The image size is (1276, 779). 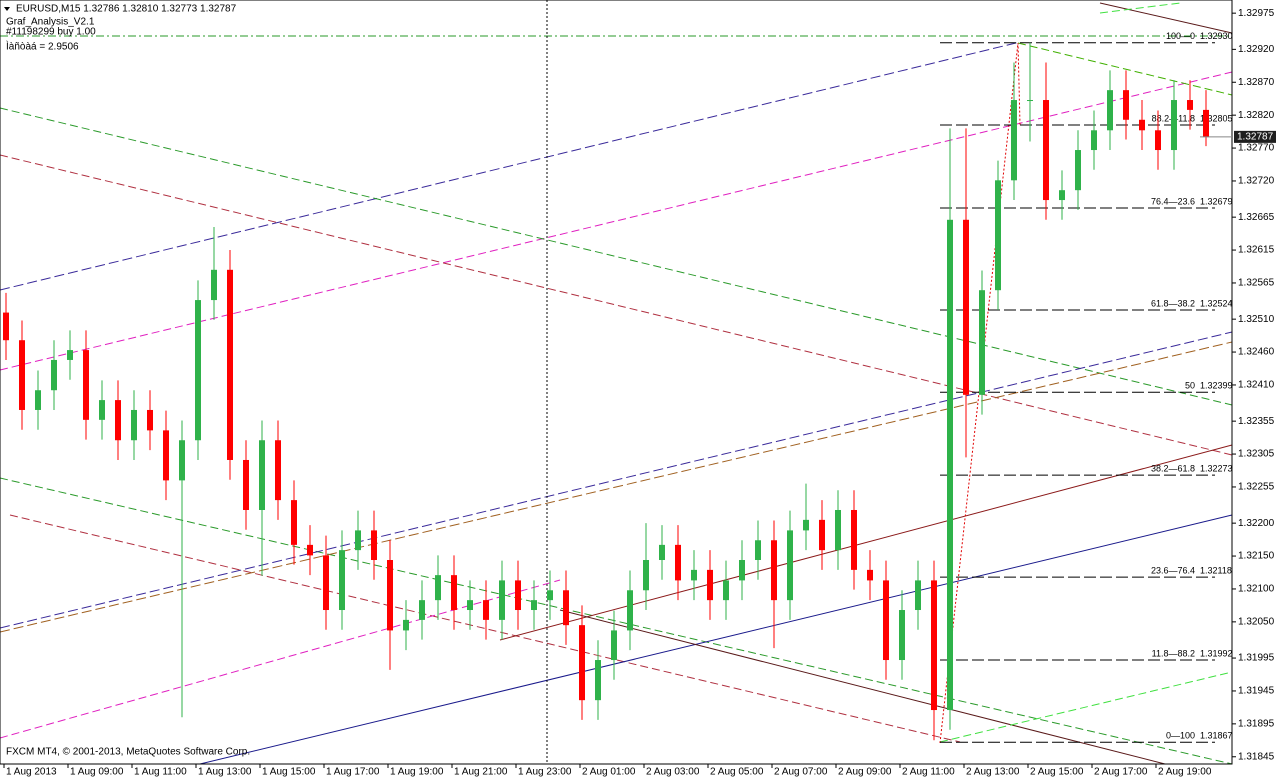 What do you see at coordinates (225, 772) in the screenshot?
I see `x-tick-label: 1 Aug 13:00` at bounding box center [225, 772].